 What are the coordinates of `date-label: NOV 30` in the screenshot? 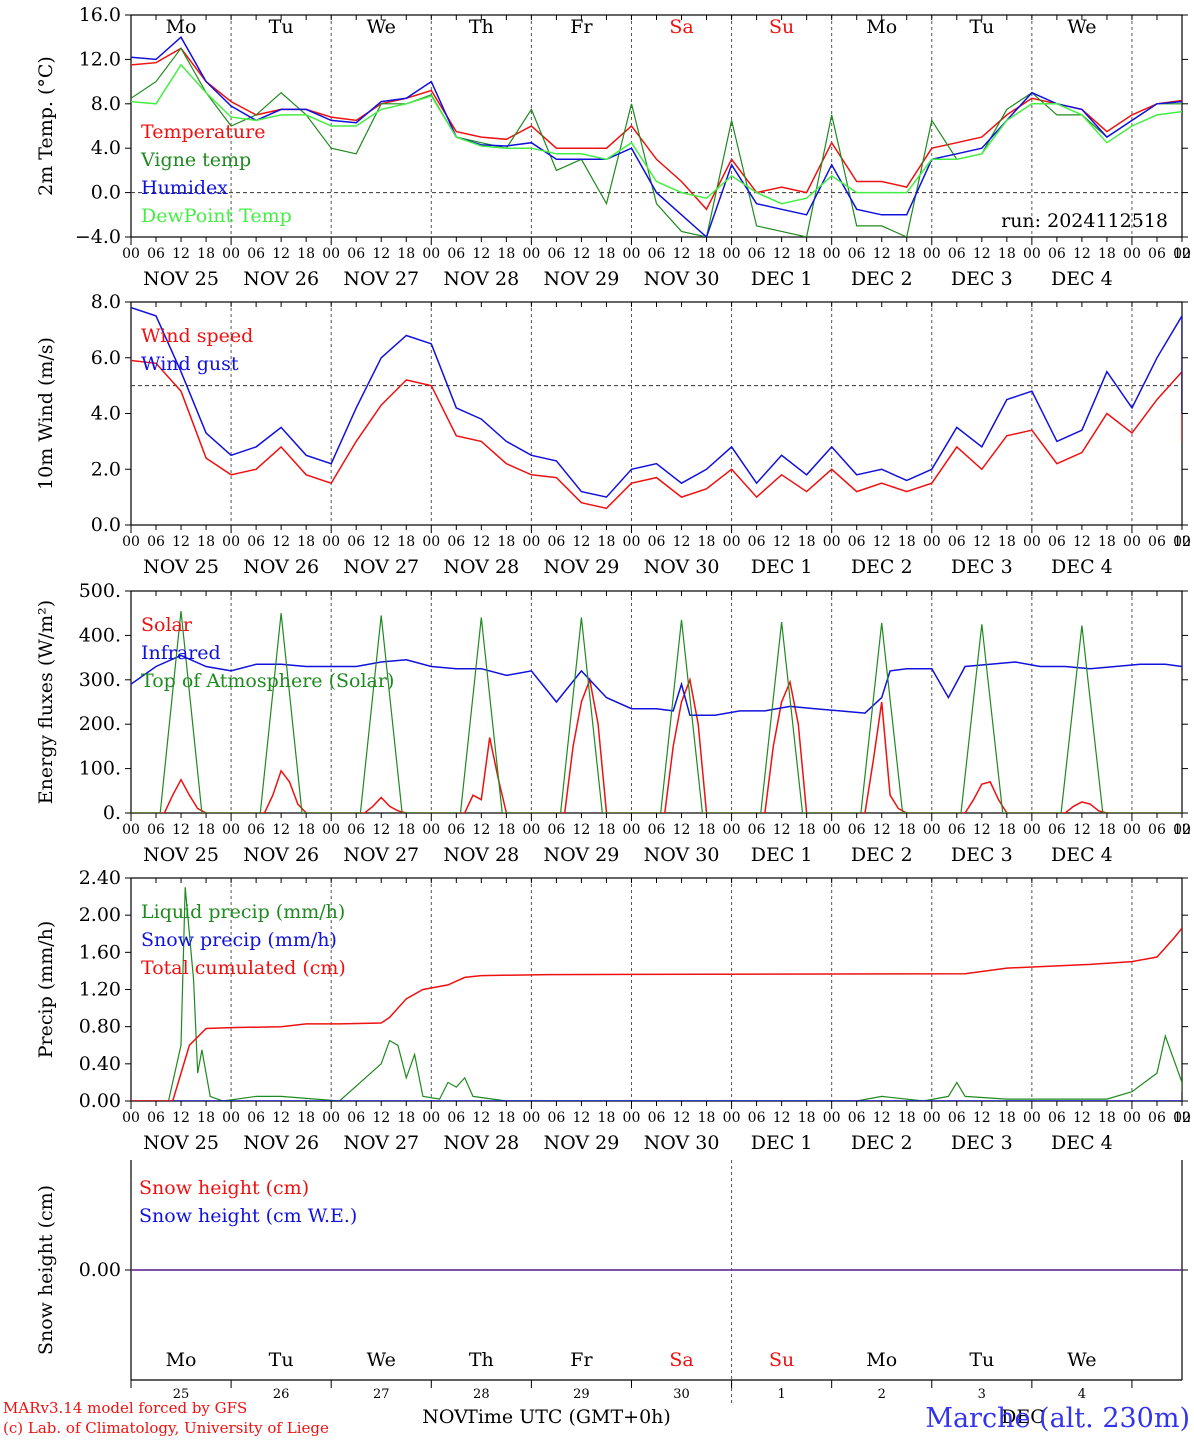 It's located at (682, 855).